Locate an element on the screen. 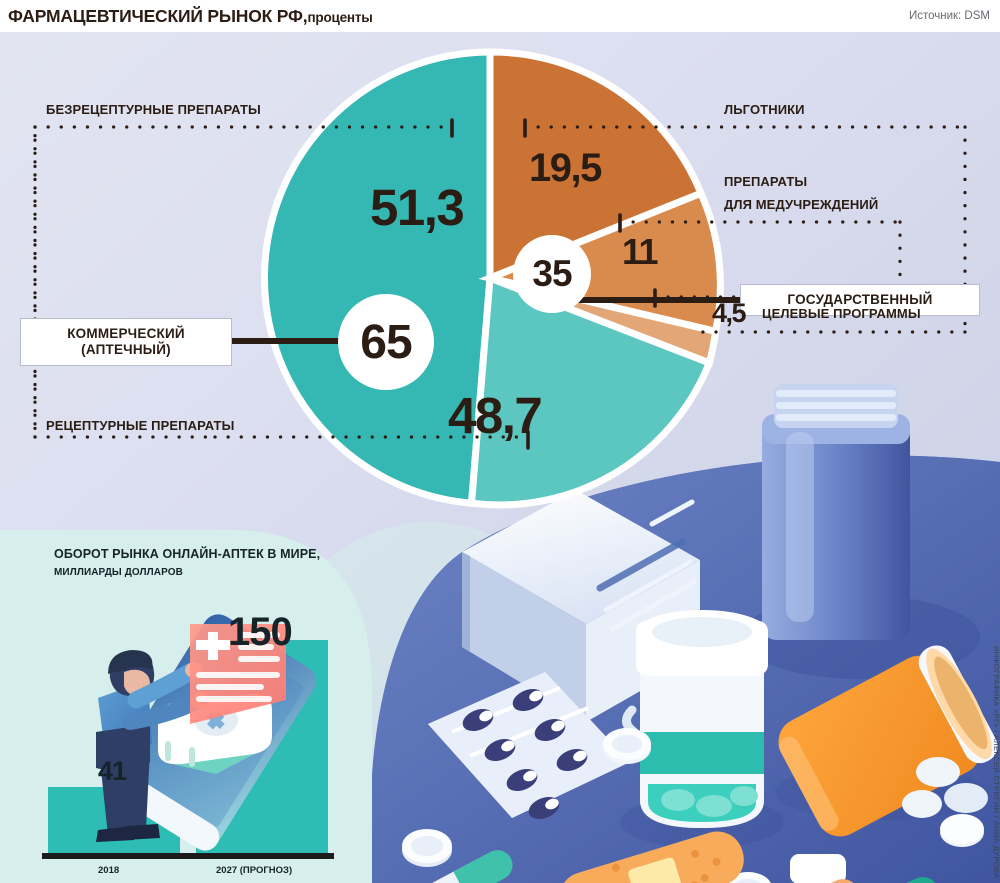 Image resolution: width=1000 pixels, height=883 pixels. callout-commercial: КОММЕРЧЕСКИЙ (АПТЕЧНЫЙ) is located at coordinates (126, 342).